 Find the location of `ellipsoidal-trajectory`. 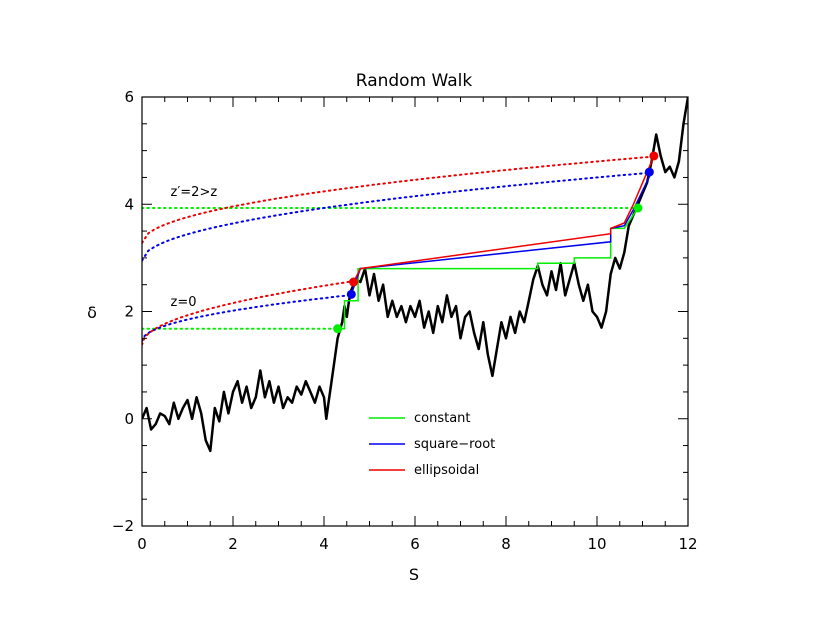

ellipsoidal-trajectory is located at coordinates (503, 219).